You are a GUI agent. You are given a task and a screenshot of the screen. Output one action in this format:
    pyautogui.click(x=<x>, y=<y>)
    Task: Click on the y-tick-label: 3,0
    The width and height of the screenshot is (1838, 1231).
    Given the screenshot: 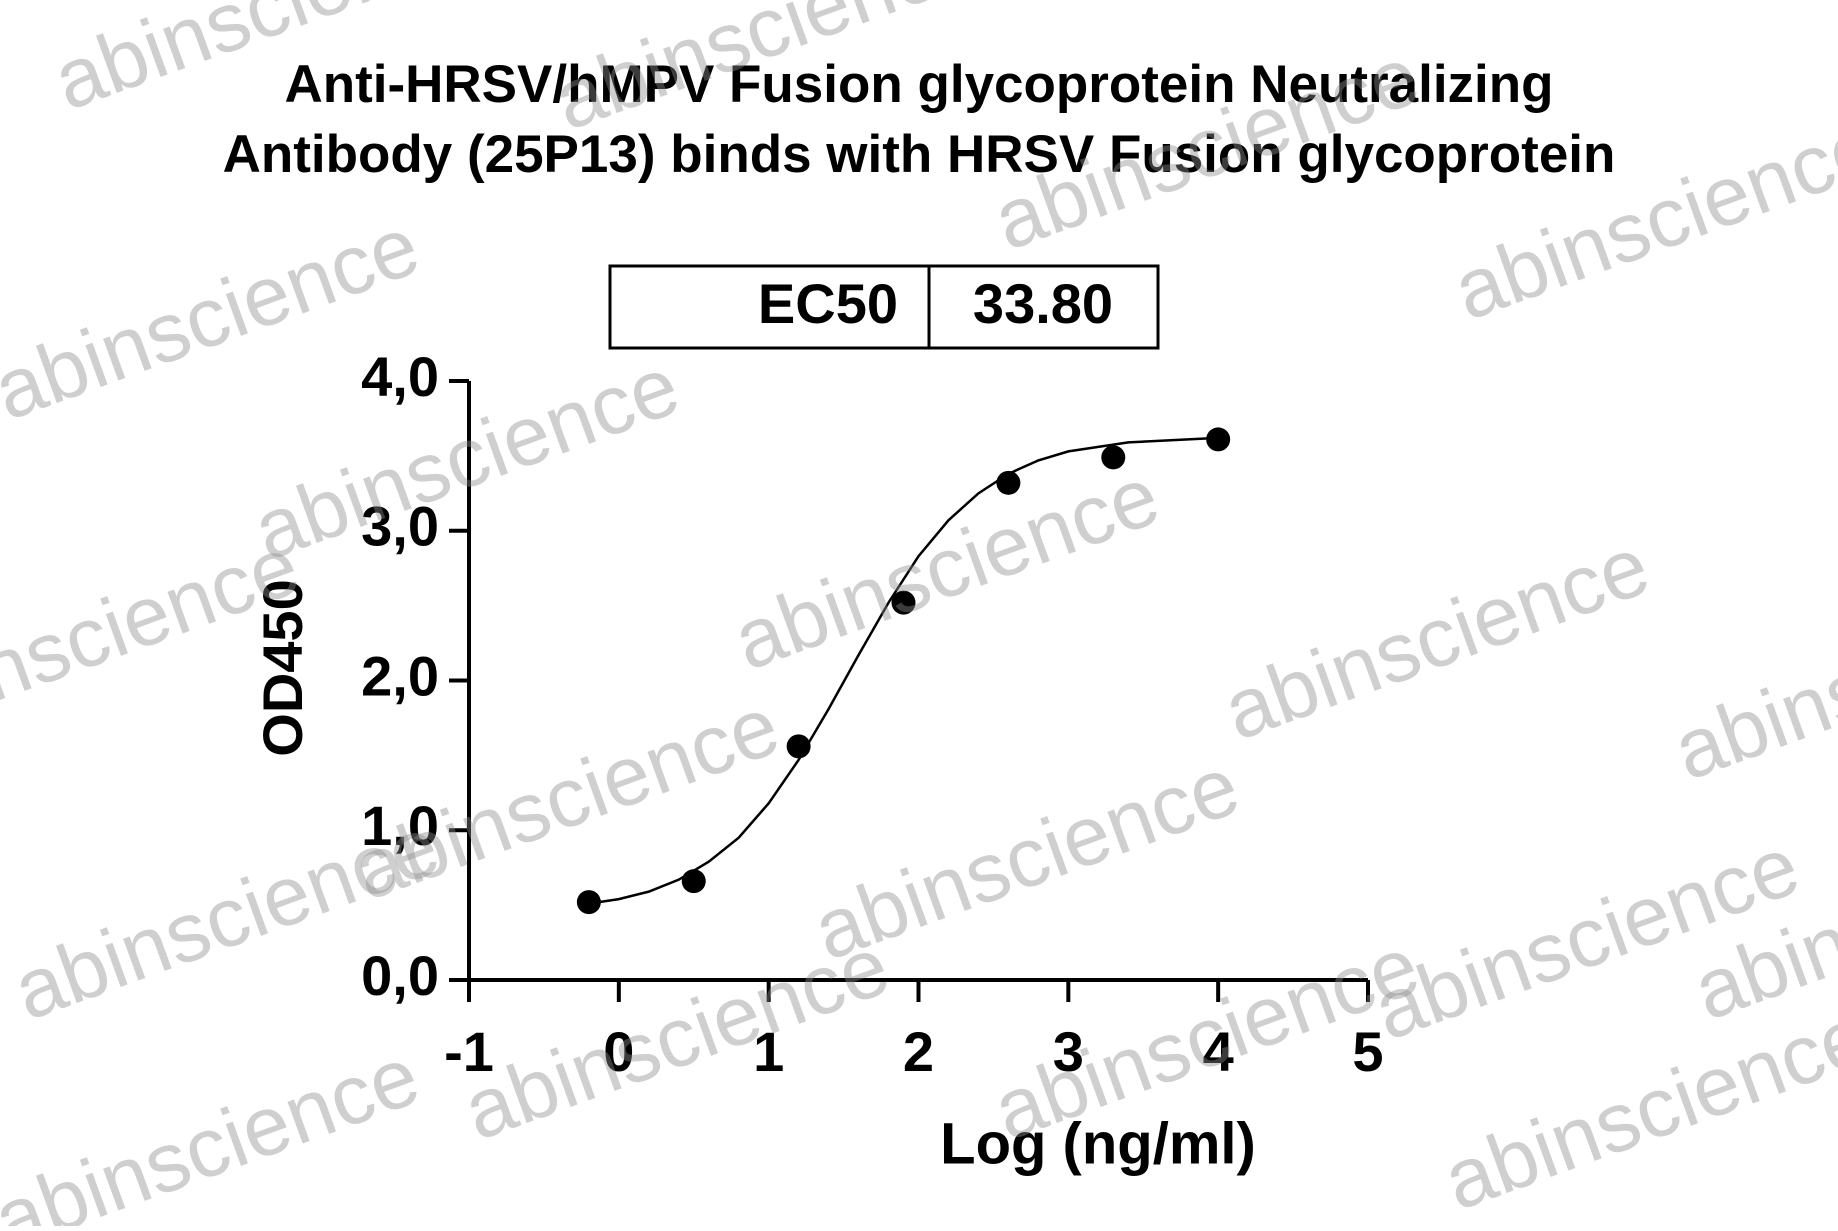 What is the action you would take?
    pyautogui.click(x=400, y=526)
    